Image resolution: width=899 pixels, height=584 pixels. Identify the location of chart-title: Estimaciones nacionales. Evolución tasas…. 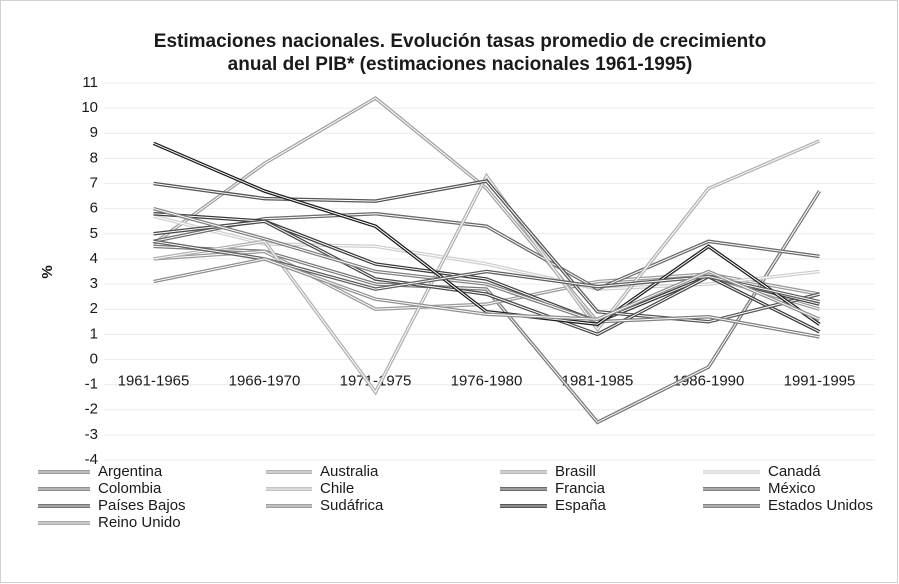
(460, 41).